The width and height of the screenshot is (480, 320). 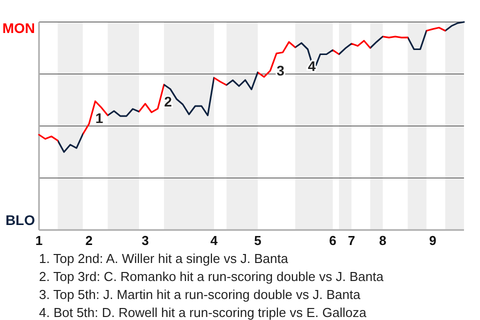 I want to click on text: BLO, so click(x=20, y=220).